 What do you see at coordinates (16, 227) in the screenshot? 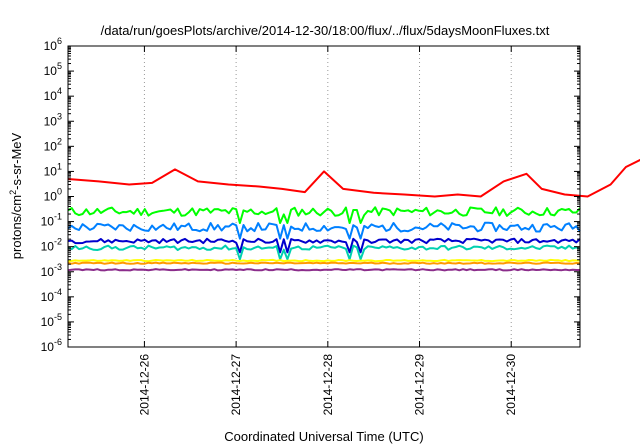
I see `y-axis-title-prefix: protons/cm` at bounding box center [16, 227].